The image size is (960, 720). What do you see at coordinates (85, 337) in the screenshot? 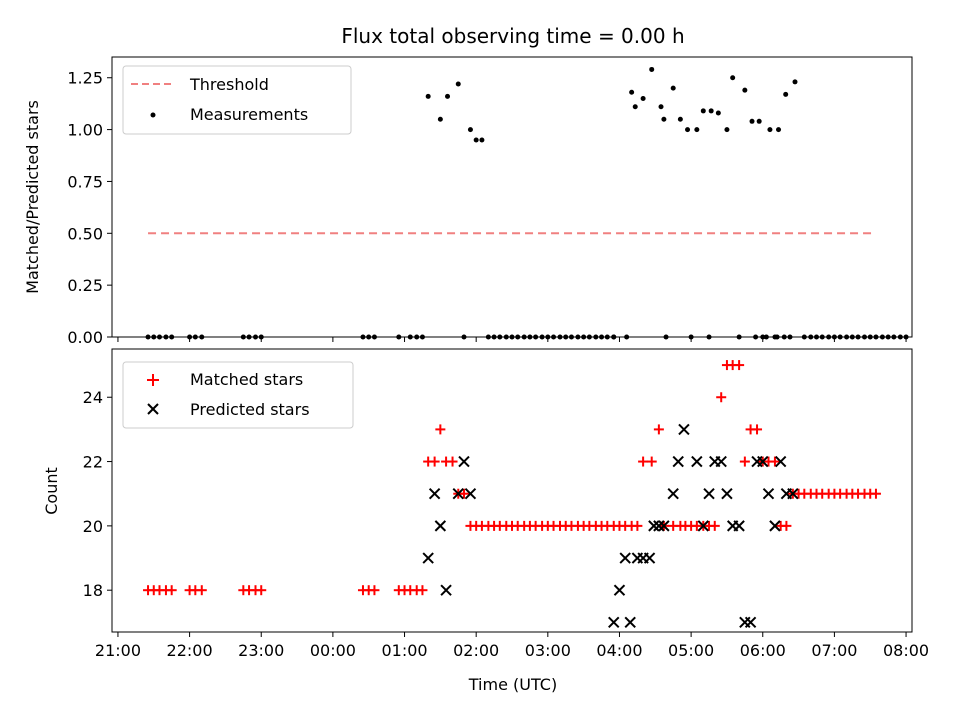
I see `top-y-tick-label: 0.00` at bounding box center [85, 337].